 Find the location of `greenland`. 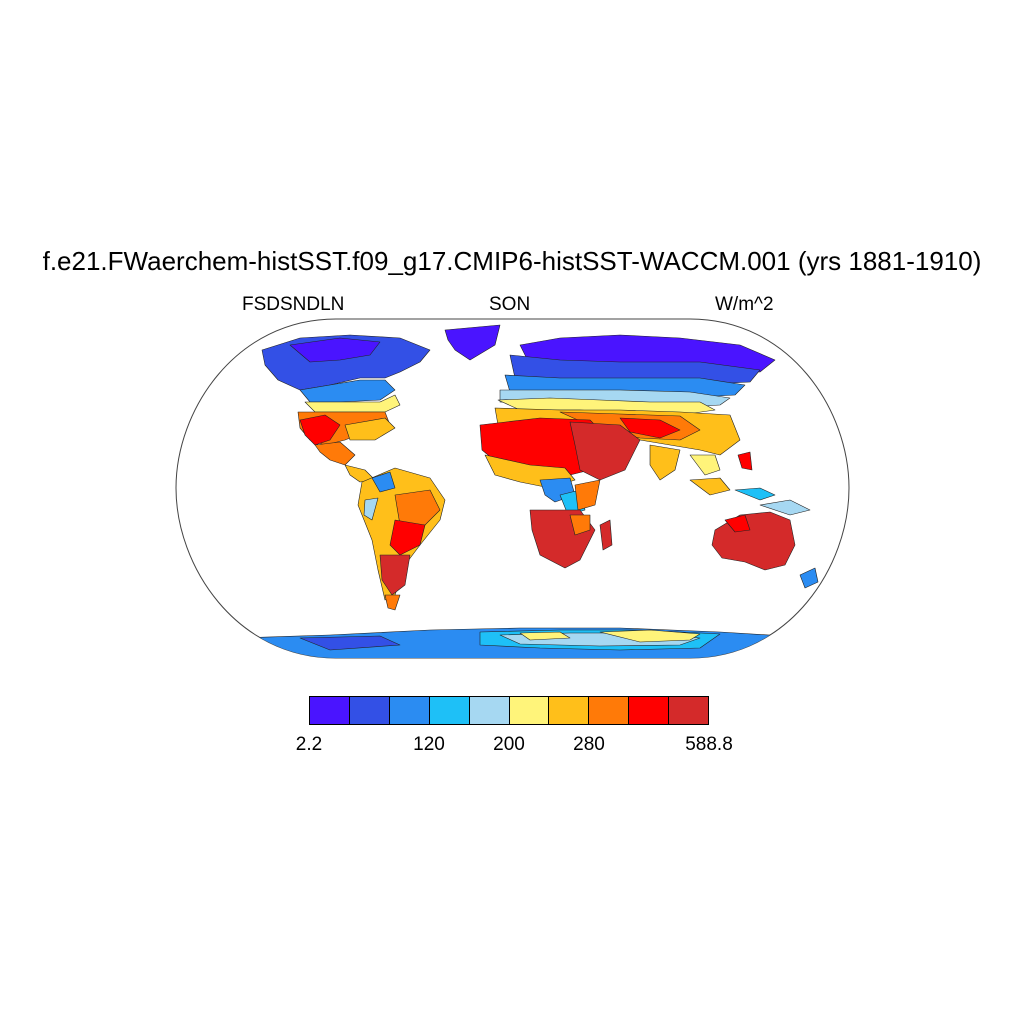

greenland is located at coordinates (472, 342).